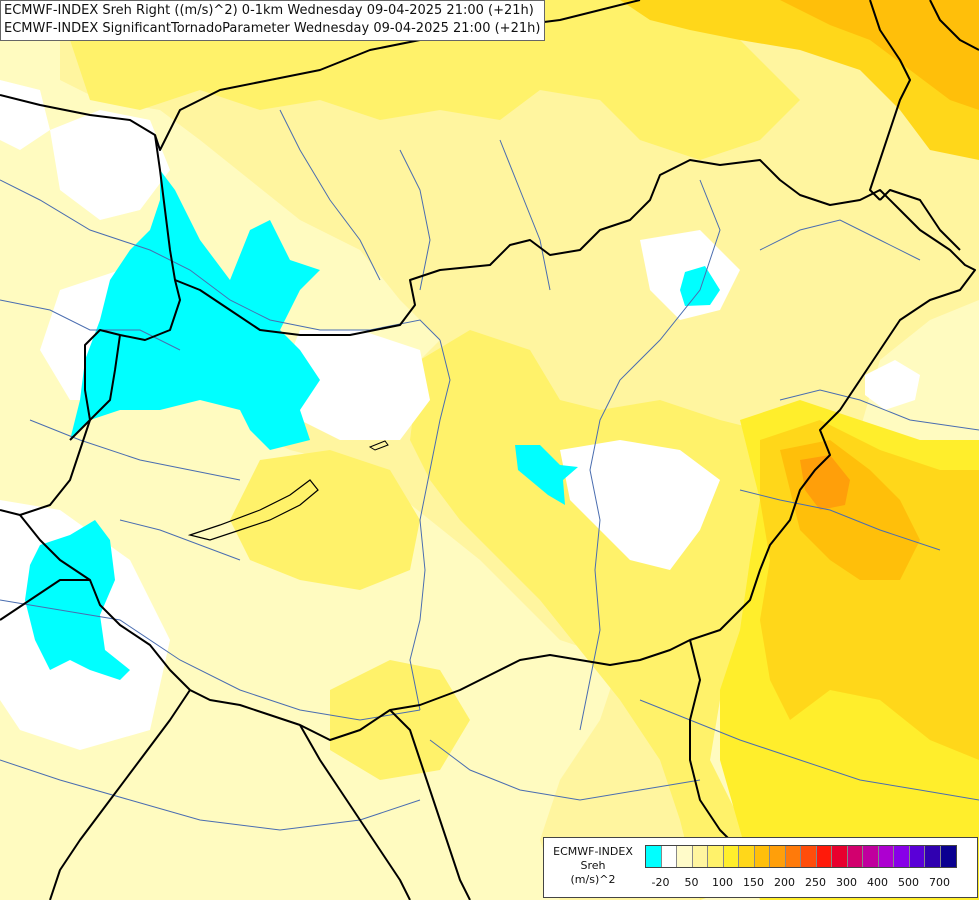 The height and width of the screenshot is (900, 979). Describe the element at coordinates (355, 385) in the screenshot. I see `field-white-center` at that location.